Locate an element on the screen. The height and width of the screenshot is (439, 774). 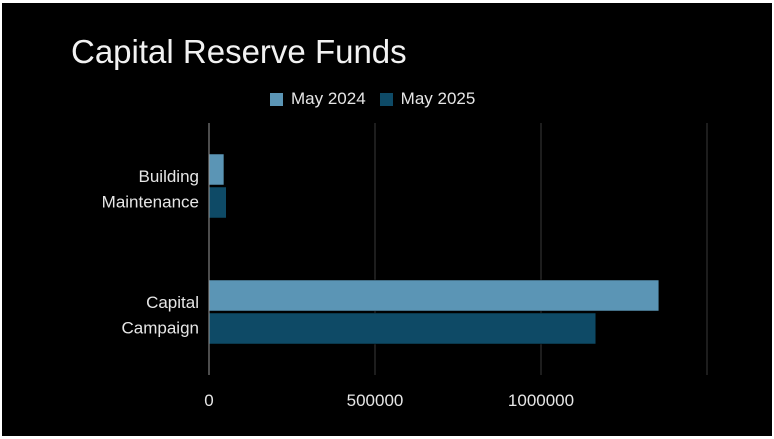
category-label-2-line-2: Campaign is located at coordinates (161, 328).